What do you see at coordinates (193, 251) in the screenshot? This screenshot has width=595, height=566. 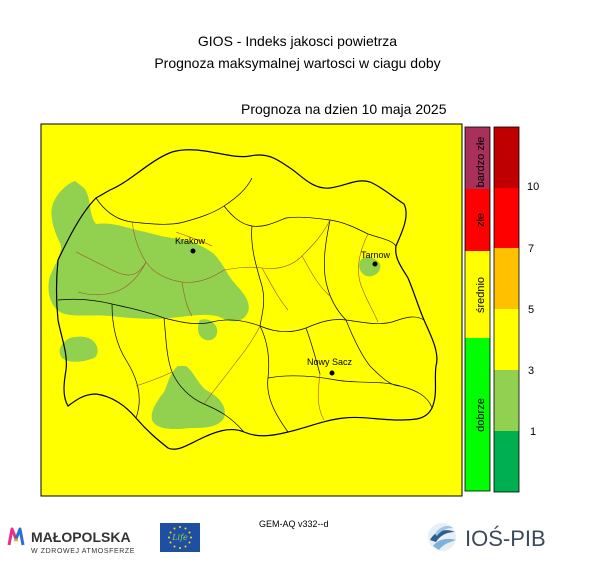 I see `krakow-marker` at bounding box center [193, 251].